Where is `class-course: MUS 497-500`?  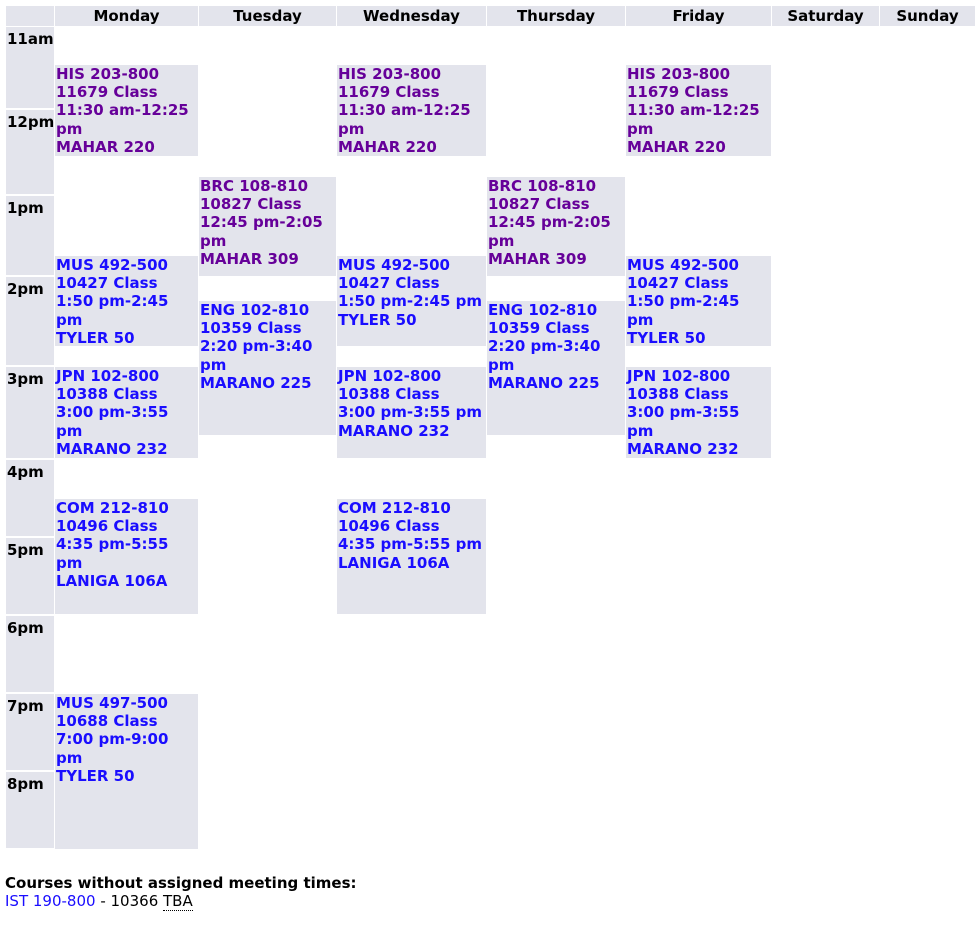 class-course: MUS 497-500 is located at coordinates (112, 703).